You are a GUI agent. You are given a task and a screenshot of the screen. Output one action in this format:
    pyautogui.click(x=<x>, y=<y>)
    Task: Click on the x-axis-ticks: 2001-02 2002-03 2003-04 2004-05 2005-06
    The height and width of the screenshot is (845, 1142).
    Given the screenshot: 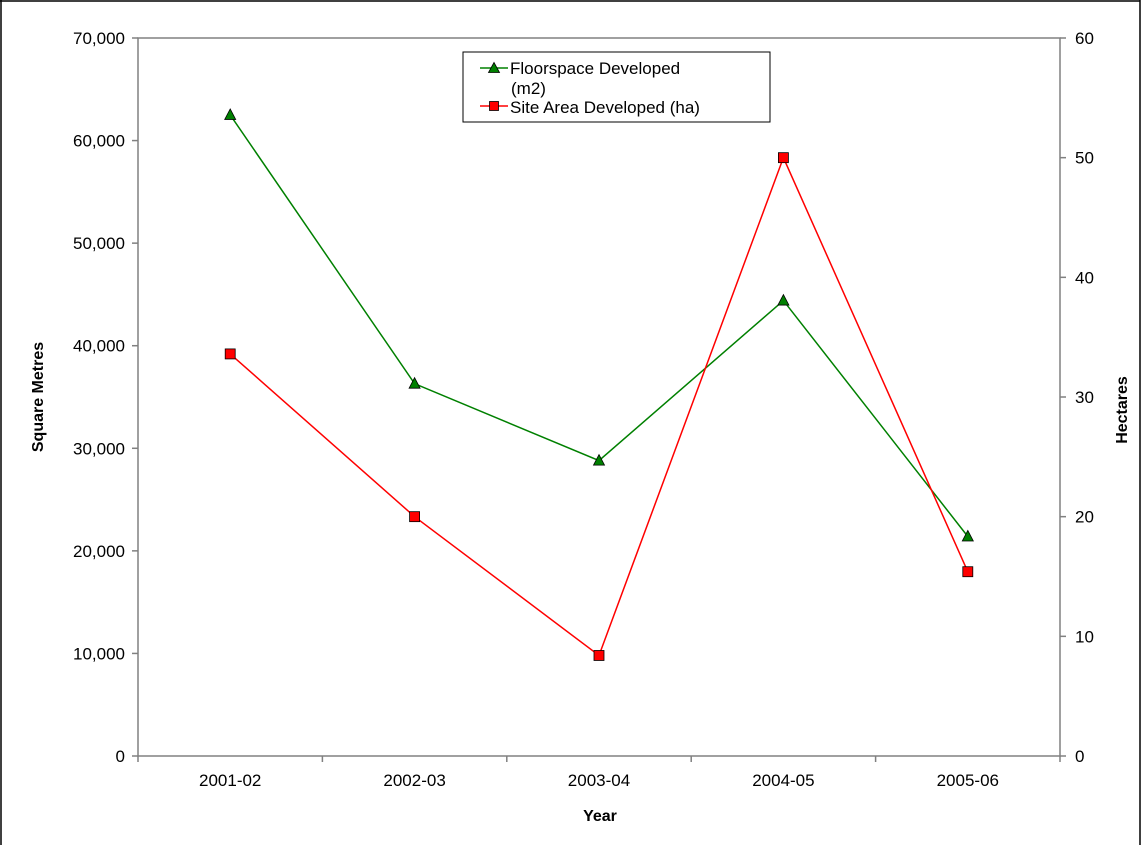 What is the action you would take?
    pyautogui.click(x=599, y=773)
    